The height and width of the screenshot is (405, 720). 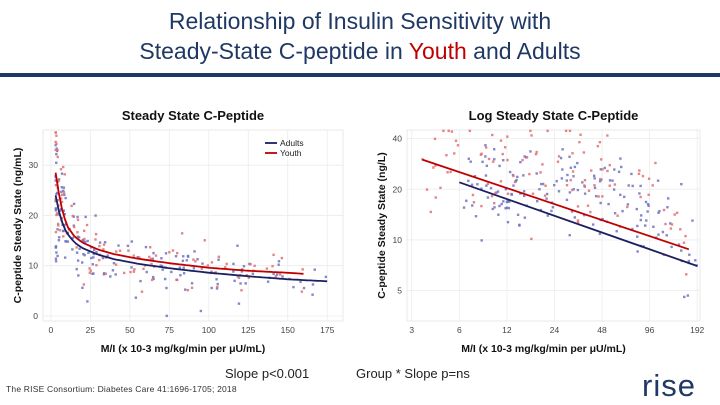 I want to click on chart-title: Steady State C-Peptide, so click(x=193, y=115).